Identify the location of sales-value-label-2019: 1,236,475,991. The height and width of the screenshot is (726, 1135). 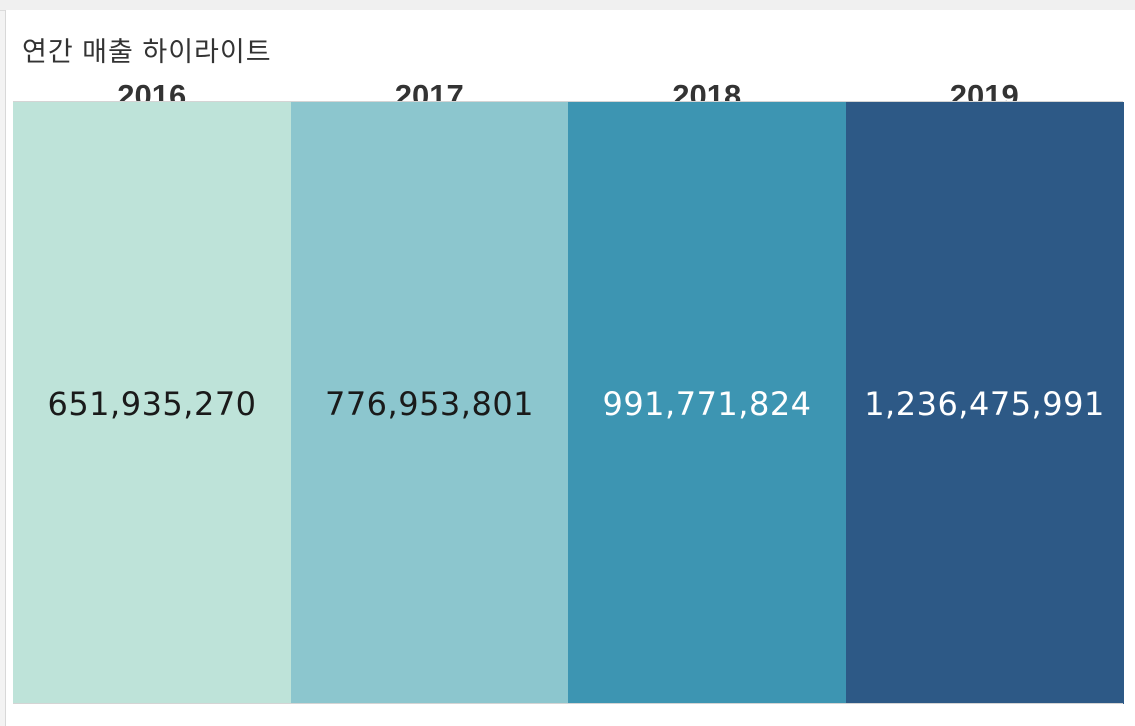
(984, 404).